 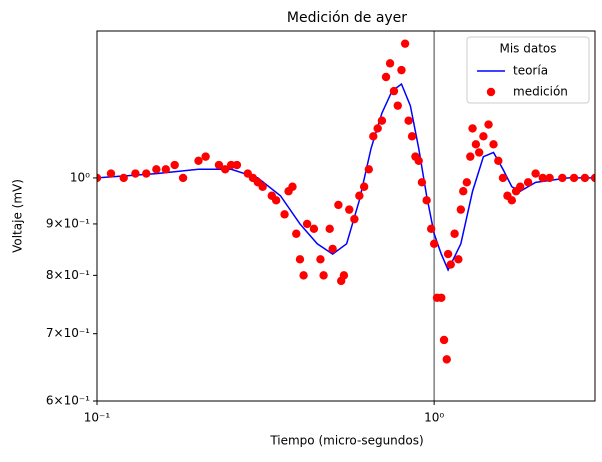 What do you see at coordinates (68, 401) in the screenshot?
I see `y-tick-label: 6×10⁻¹` at bounding box center [68, 401].